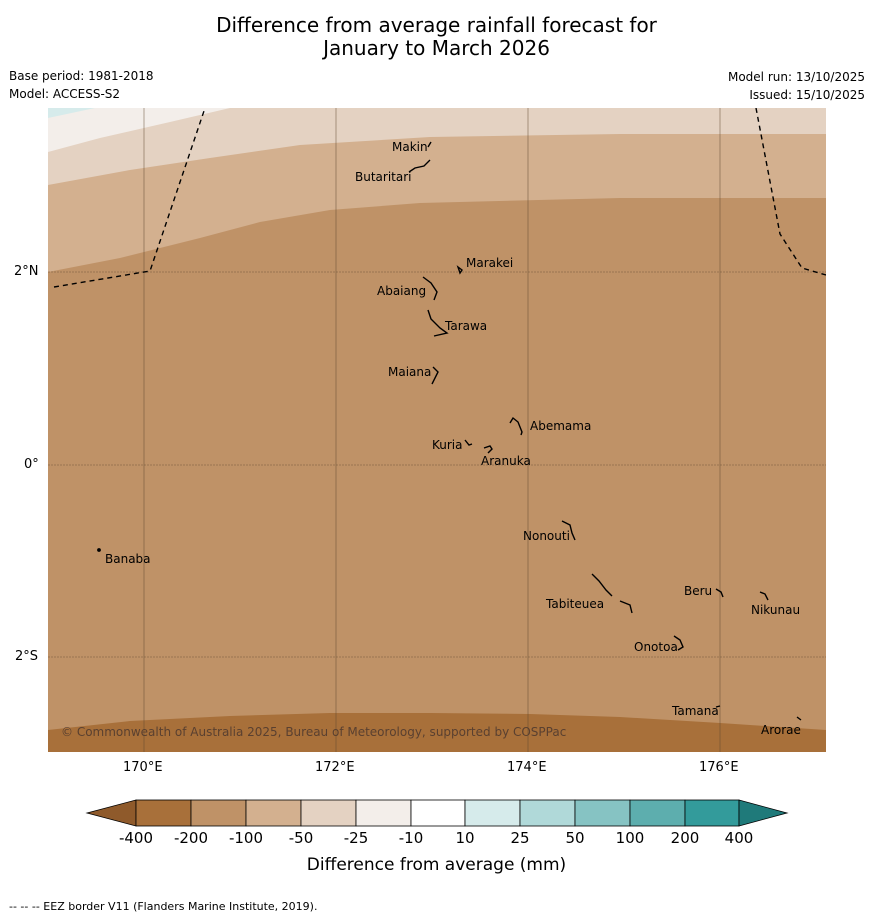 This screenshot has height=919, width=873. I want to click on lon-tick-172e: 172°E, so click(335, 767).